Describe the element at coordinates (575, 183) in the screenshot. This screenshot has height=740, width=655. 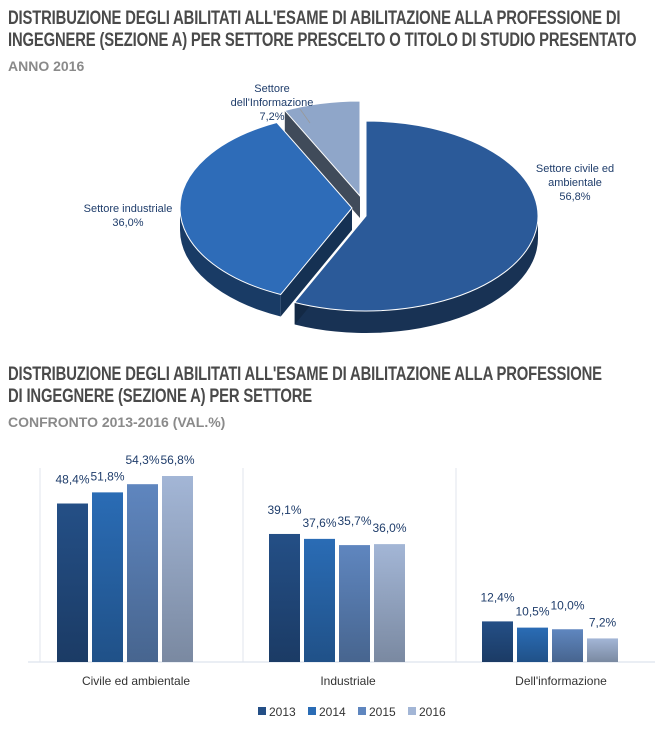
I see `pie-slice-label: ambientale` at that location.